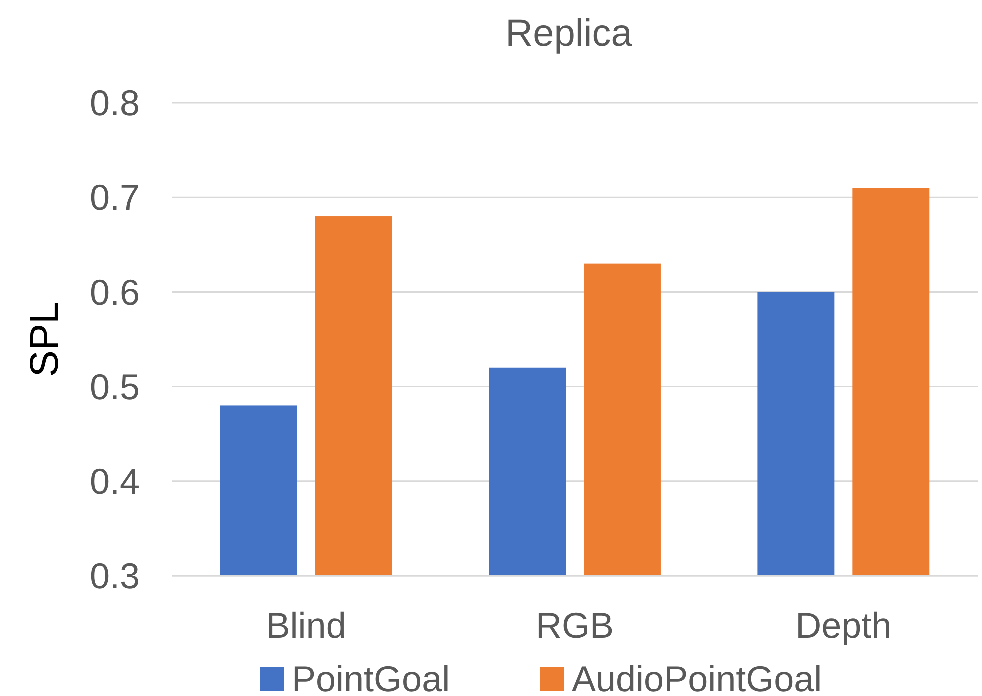 The height and width of the screenshot is (696, 982). I want to click on y-tick-label: 0.4, so click(115, 481).